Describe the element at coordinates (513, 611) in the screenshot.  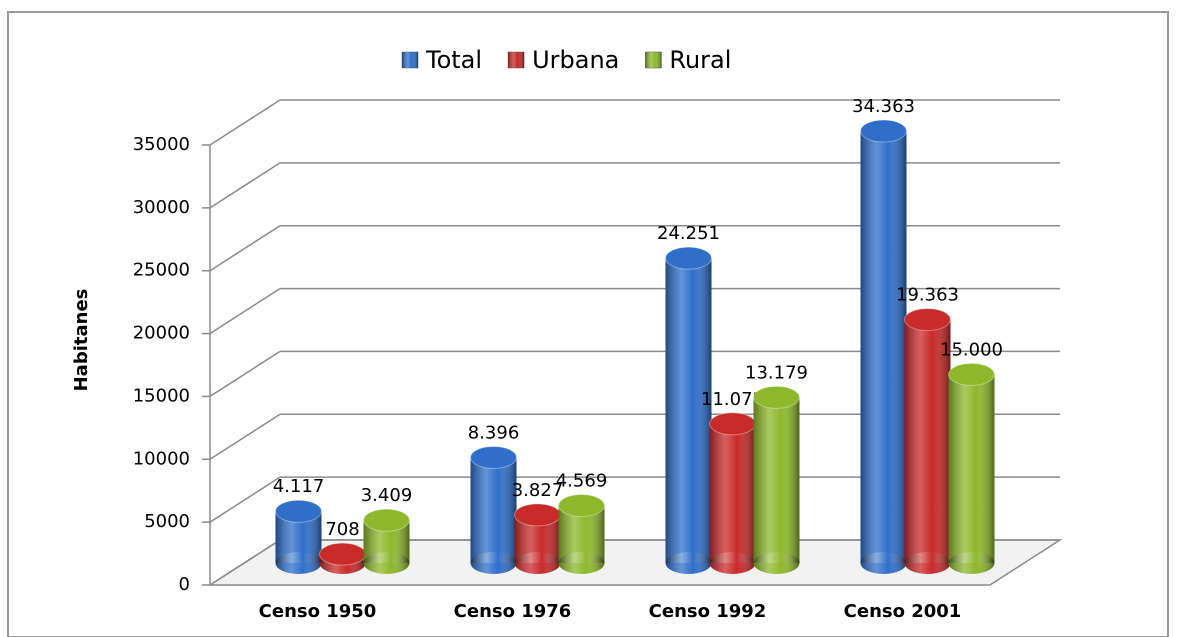
I see `x-tick-label: Censo 1976` at that location.